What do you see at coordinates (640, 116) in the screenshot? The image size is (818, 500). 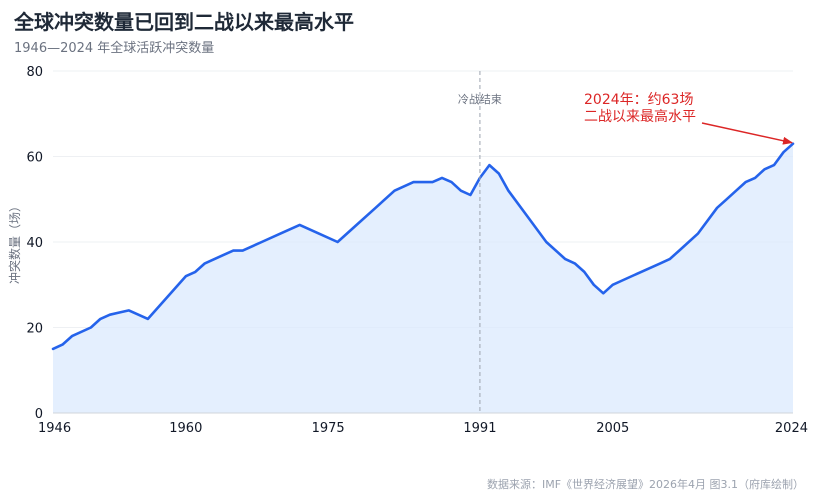 I see `annotation-line-2: 二战以来最高水平` at bounding box center [640, 116].